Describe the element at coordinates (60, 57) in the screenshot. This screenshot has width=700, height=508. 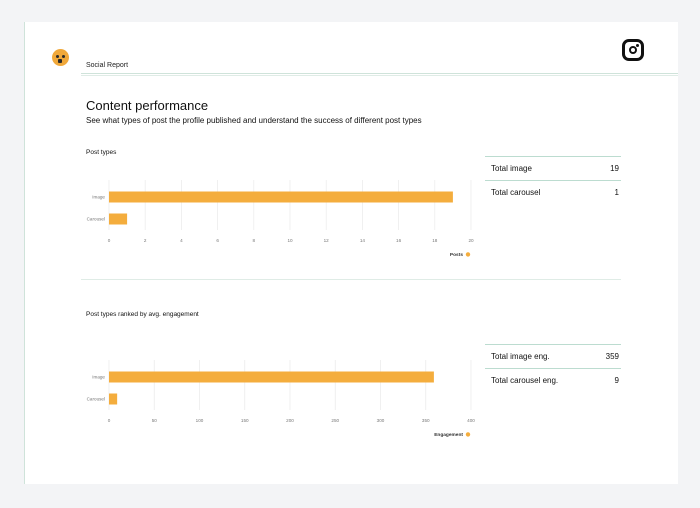
I see `smiley-logo-icon` at that location.